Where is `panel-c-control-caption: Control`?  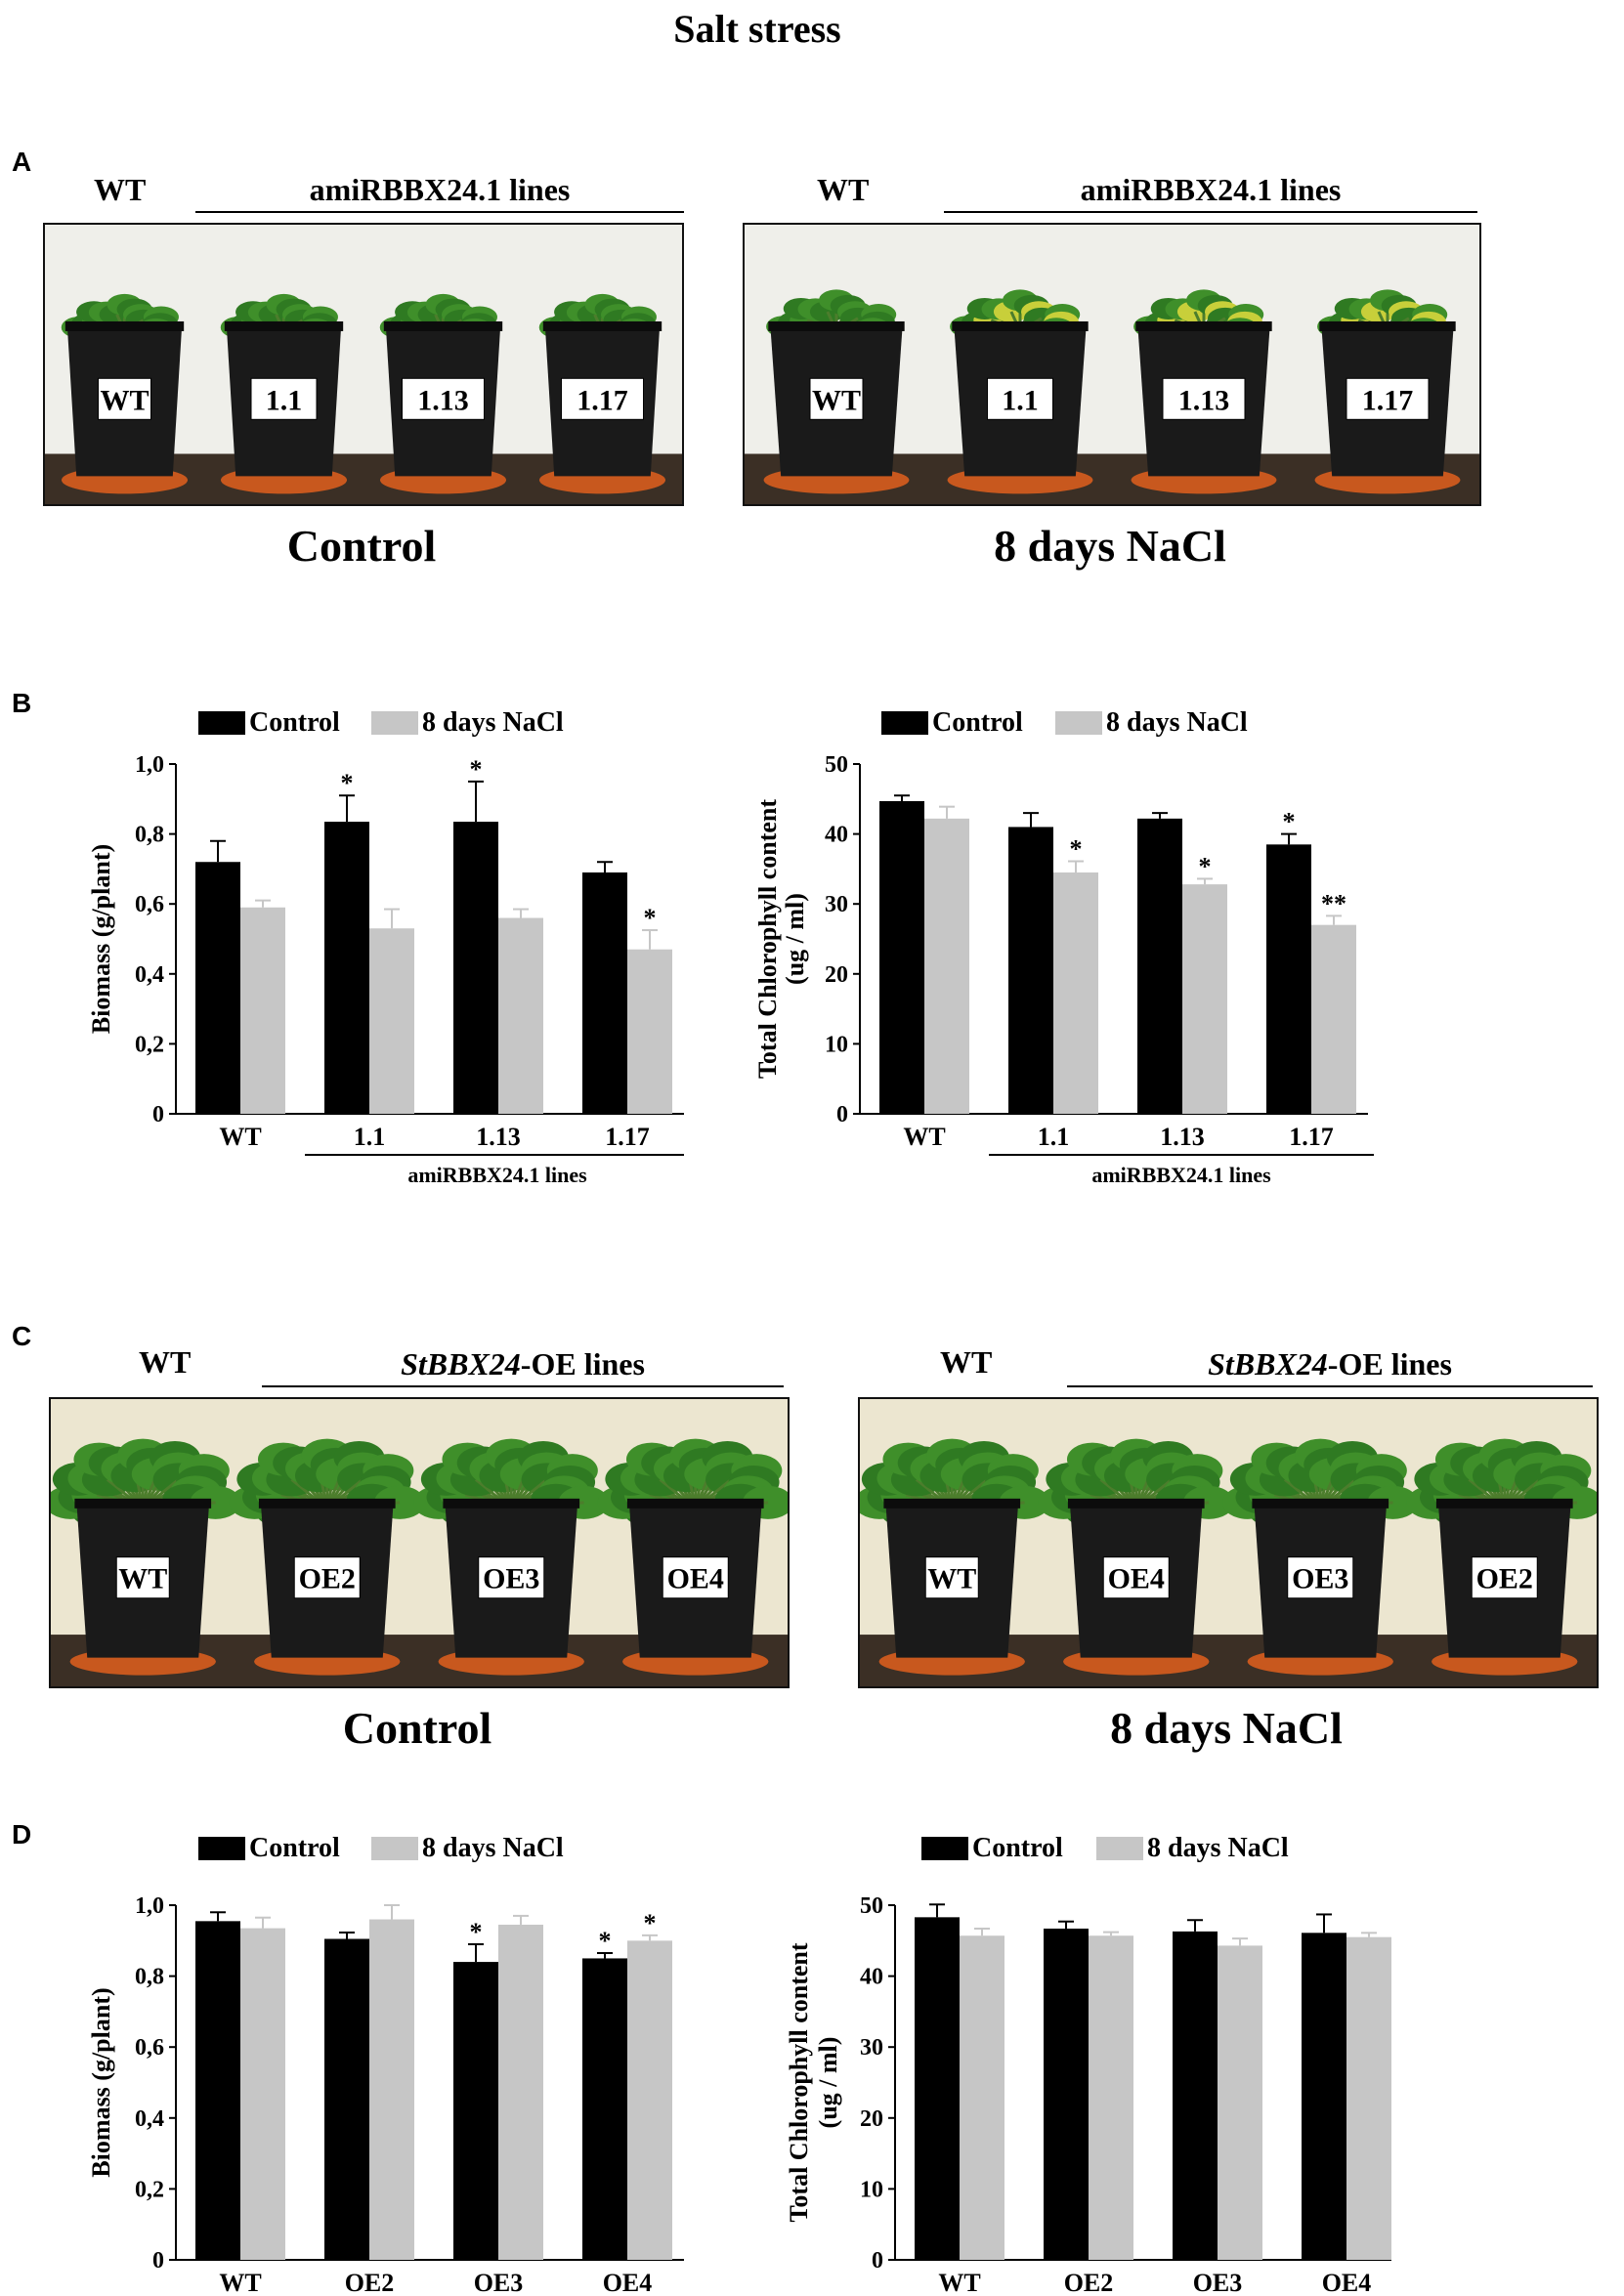
panel-c-control-caption: Control is located at coordinates (417, 1728).